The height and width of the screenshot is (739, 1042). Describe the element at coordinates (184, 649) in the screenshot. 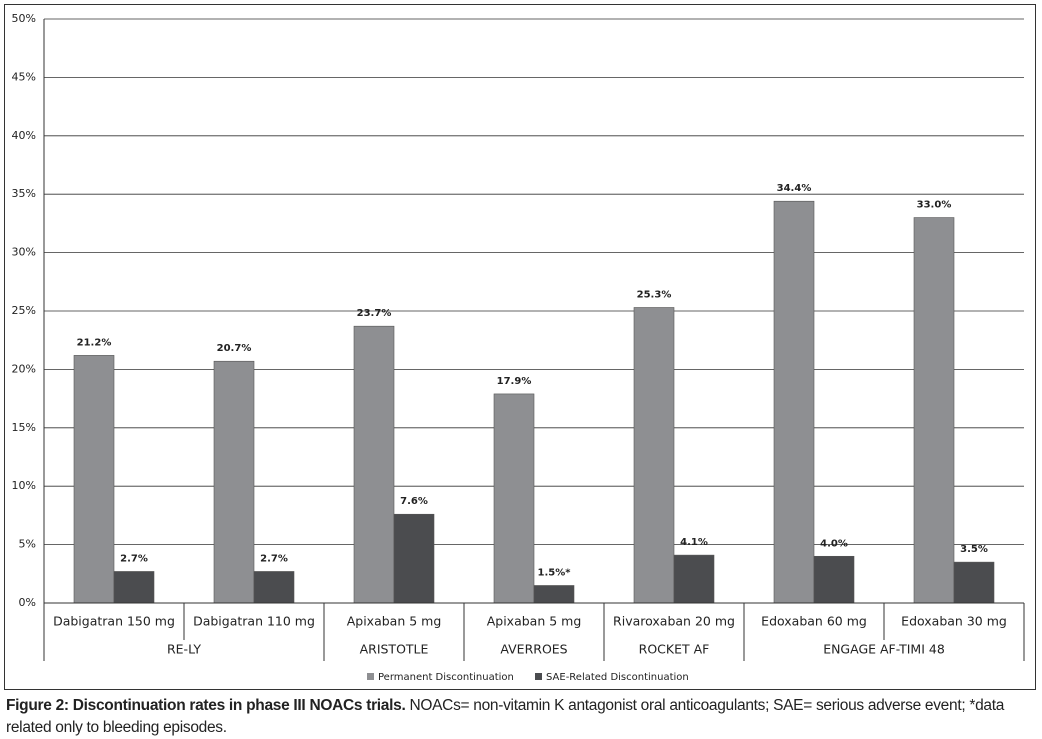

I see `group-label: RE-LY` at that location.